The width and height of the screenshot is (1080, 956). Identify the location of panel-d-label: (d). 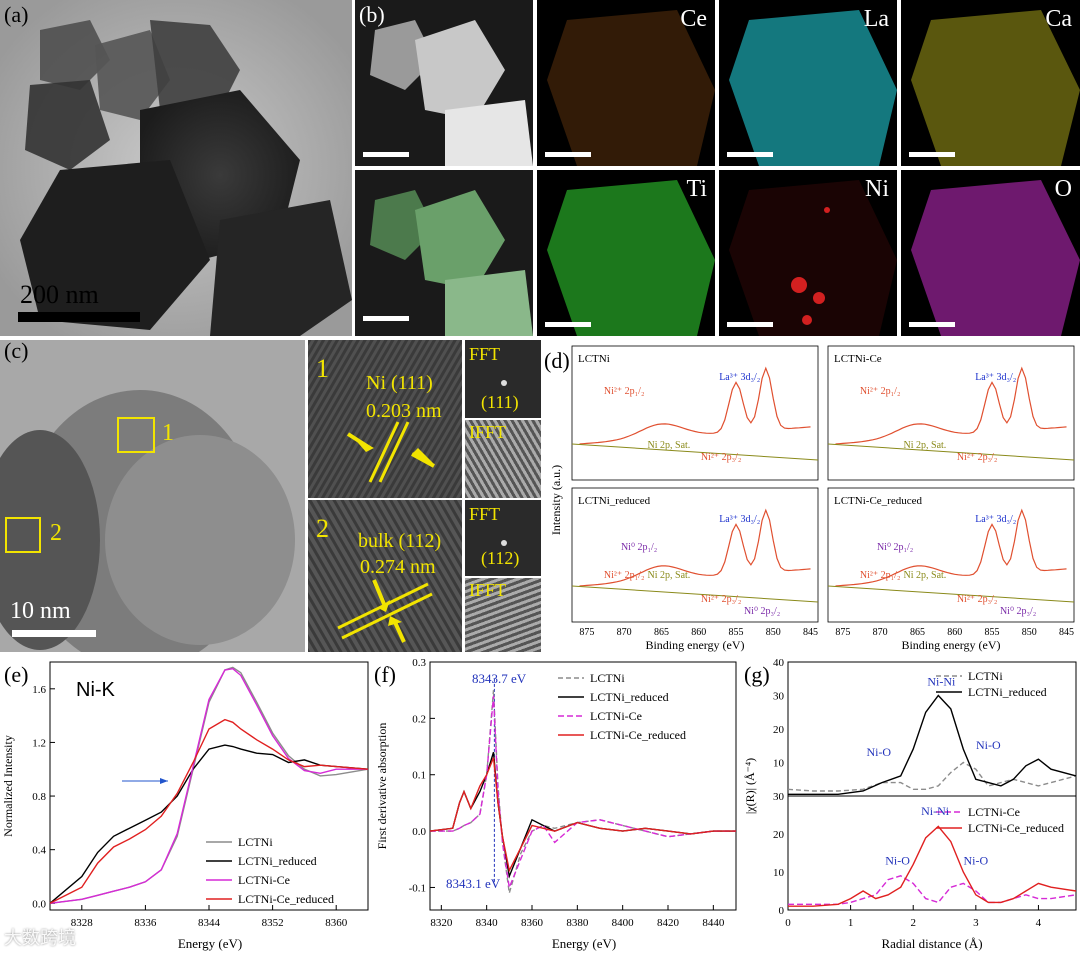
(557, 360).